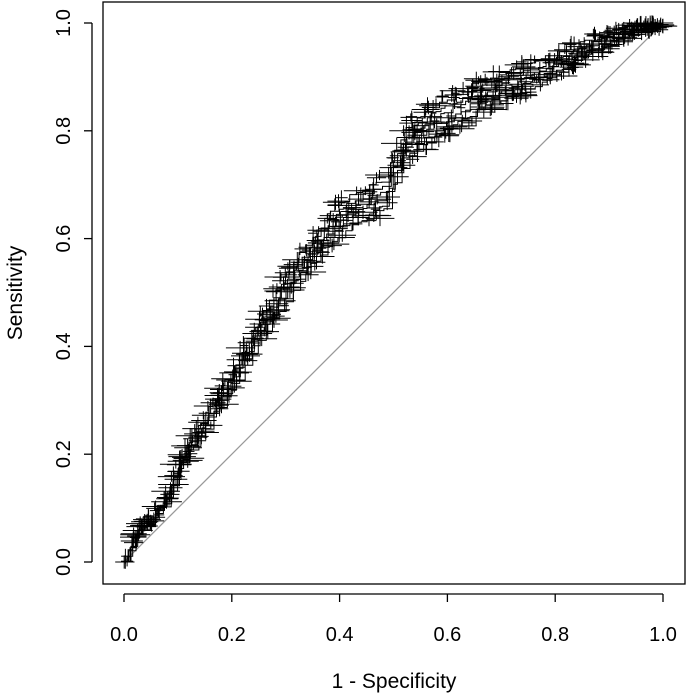 Image resolution: width=688 pixels, height=694 pixels. I want to click on x-tick-label: 0.8, so click(555, 635).